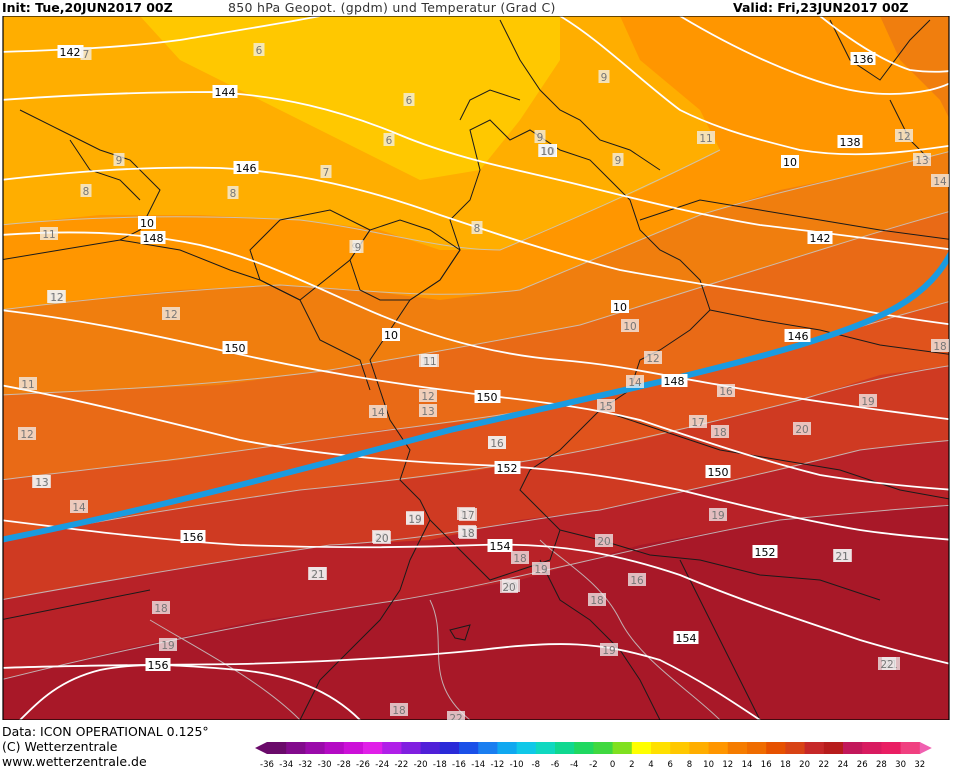 The height and width of the screenshot is (770, 955). What do you see at coordinates (60, 746) in the screenshot?
I see `copyright: (C) Wetterzentrale` at bounding box center [60, 746].